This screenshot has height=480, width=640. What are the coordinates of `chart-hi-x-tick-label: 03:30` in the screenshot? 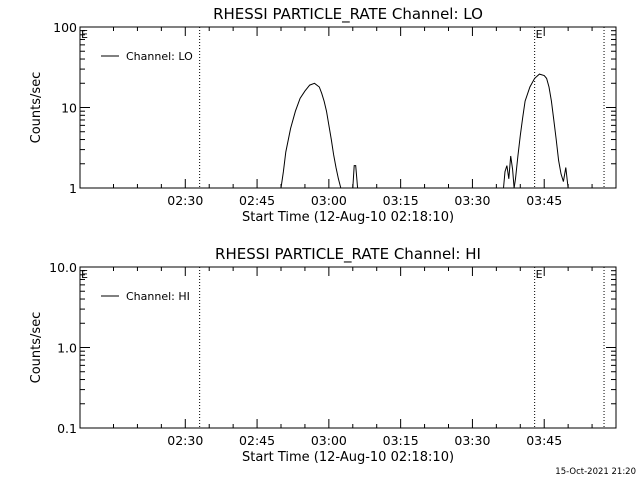 It's located at (472, 440).